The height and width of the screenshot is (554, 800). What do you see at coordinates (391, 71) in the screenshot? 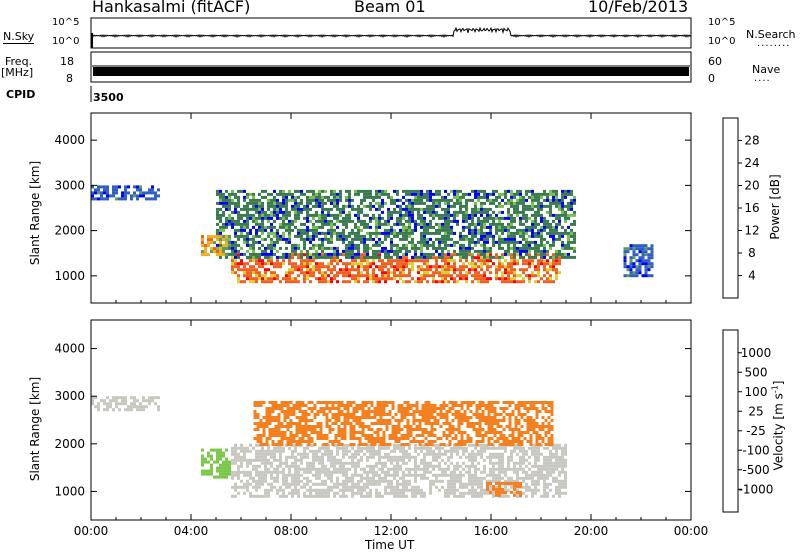
I see `freq-band` at bounding box center [391, 71].